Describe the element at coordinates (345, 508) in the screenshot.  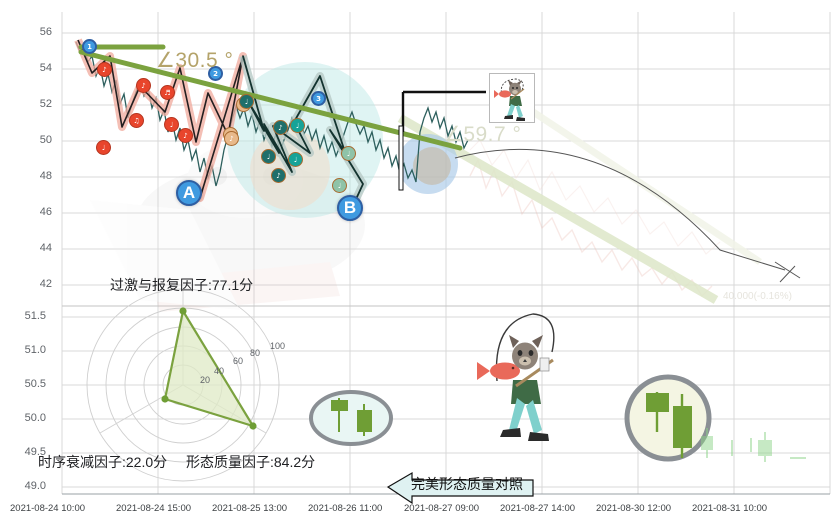
I see `x-tick-3: 2021-08-26 11:00` at that location.